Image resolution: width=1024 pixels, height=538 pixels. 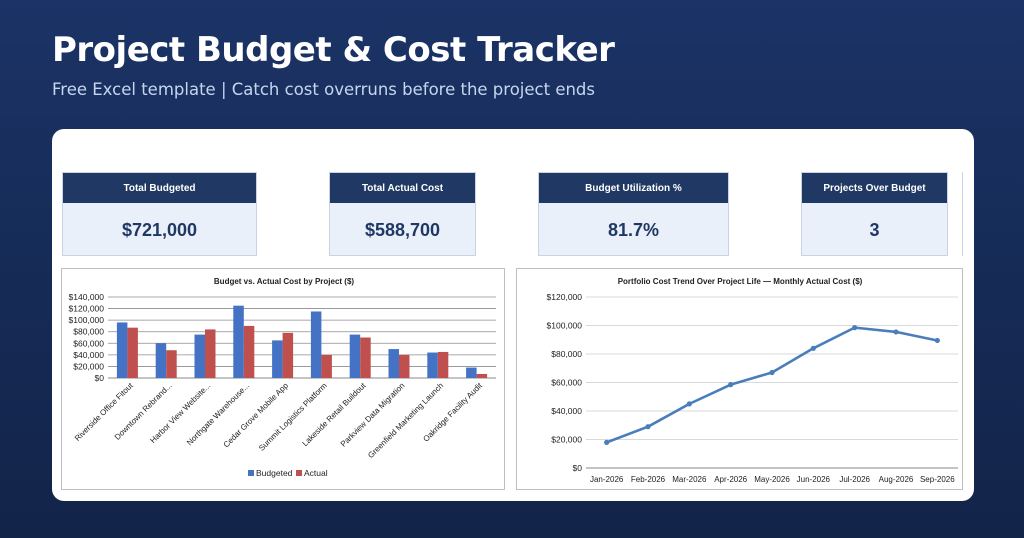 I want to click on kpi-card-total-actual-cost: Total Actual Cost $588,700, so click(x=402, y=214).